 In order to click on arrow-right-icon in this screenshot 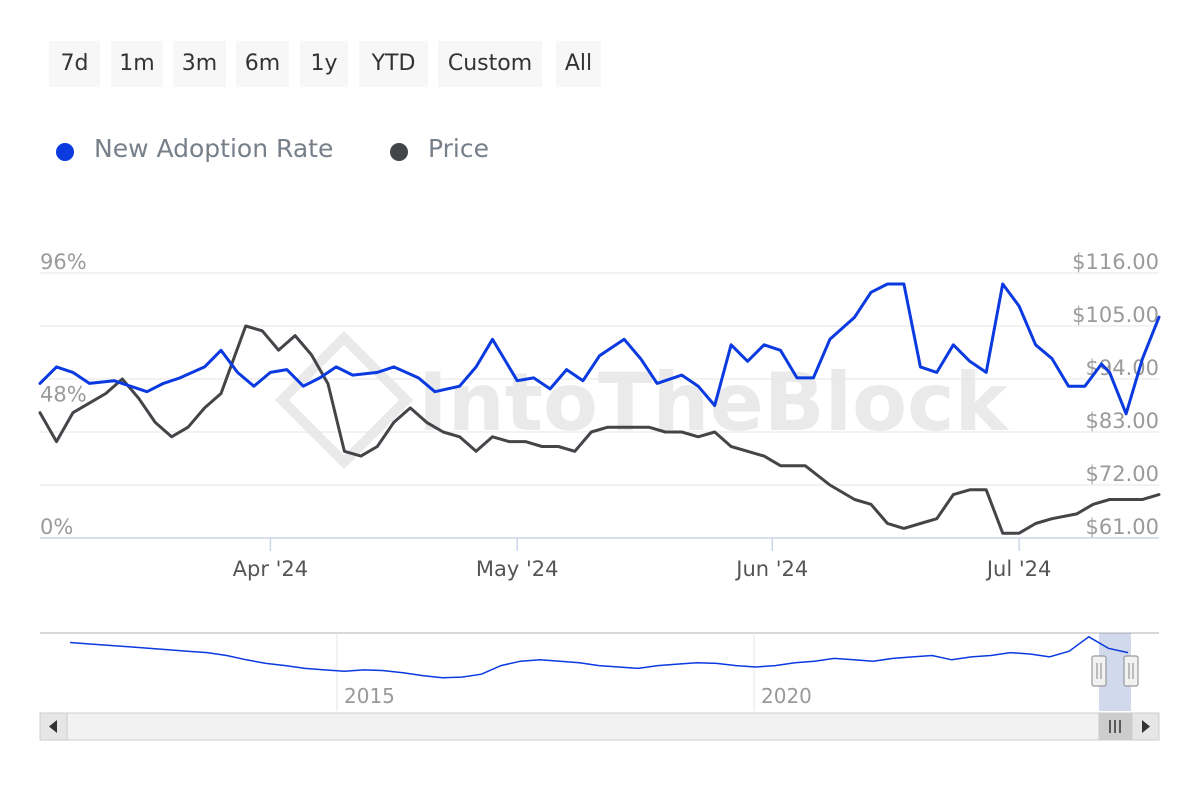, I will do `click(1146, 726)`.